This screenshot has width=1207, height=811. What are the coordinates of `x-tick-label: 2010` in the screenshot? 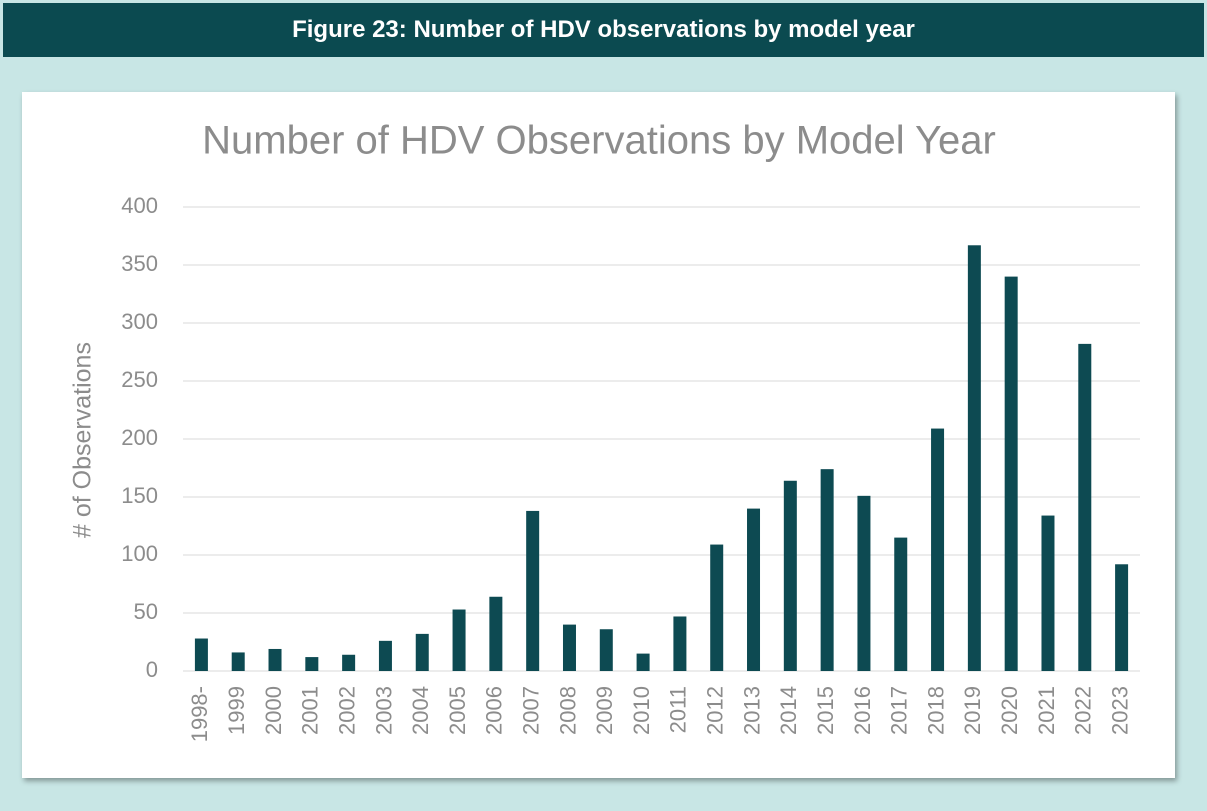 It's located at (641, 710).